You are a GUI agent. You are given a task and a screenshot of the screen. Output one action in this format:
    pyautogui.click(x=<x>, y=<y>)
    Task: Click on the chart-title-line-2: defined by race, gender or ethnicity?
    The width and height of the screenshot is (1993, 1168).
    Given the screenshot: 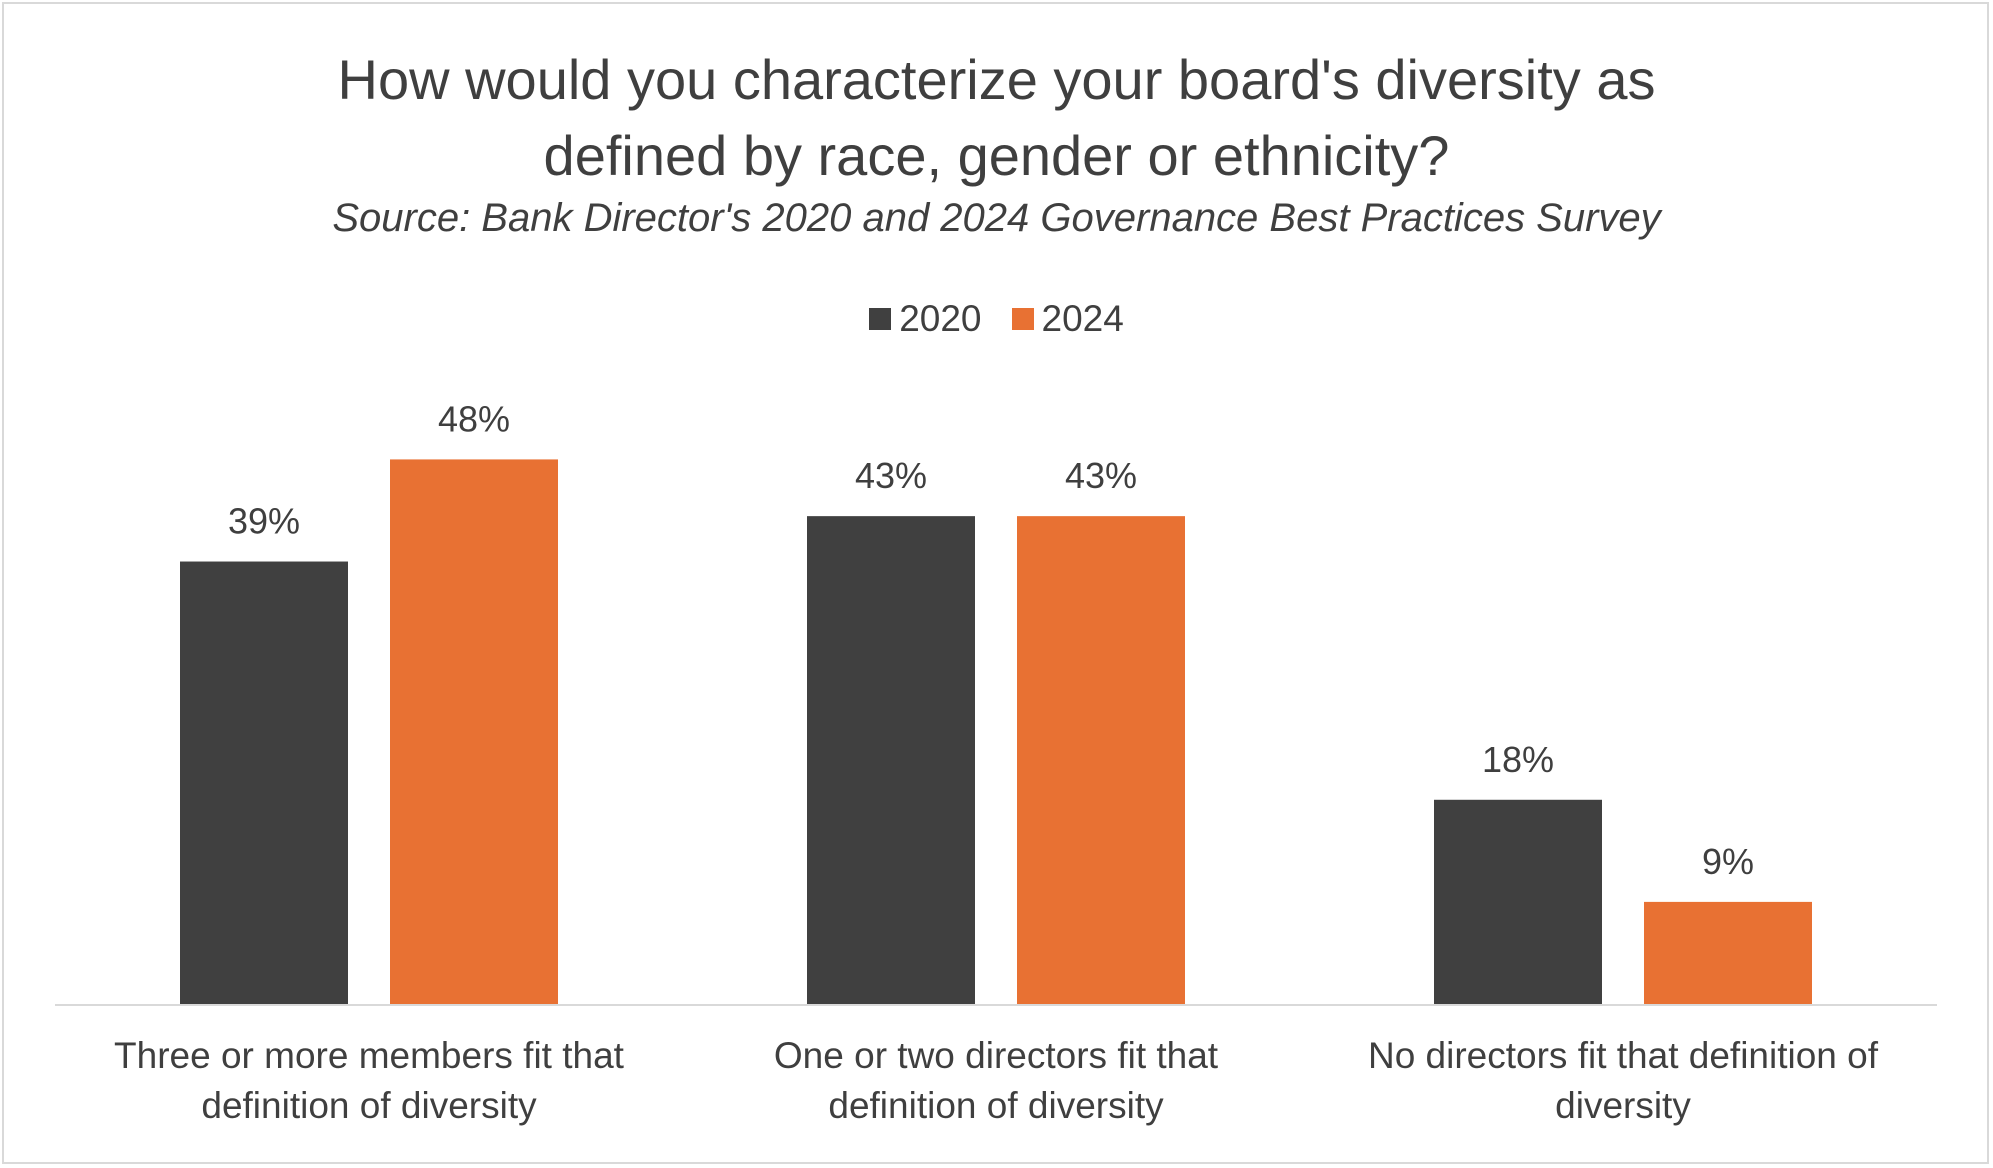 What is the action you would take?
    pyautogui.click(x=996, y=155)
    